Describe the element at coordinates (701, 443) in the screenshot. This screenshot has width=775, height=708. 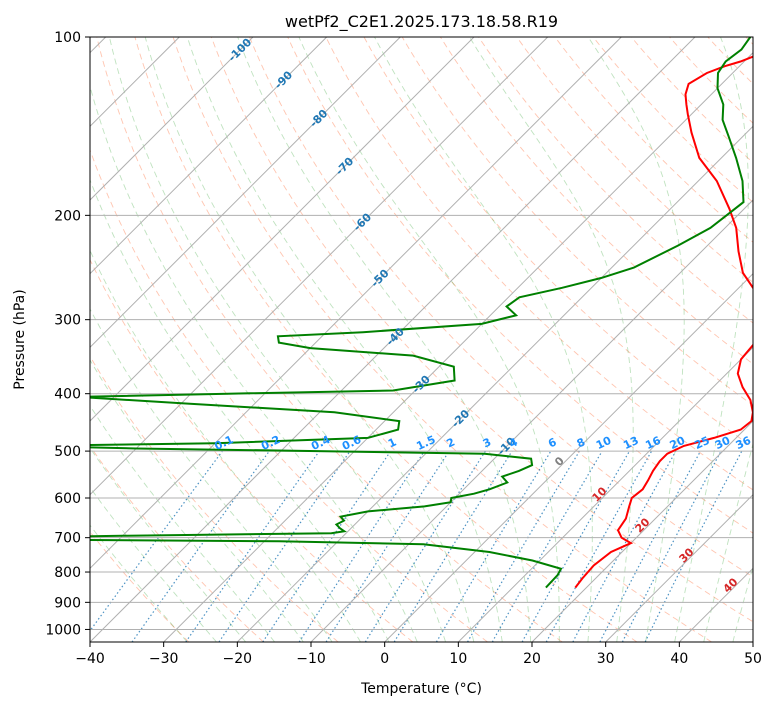
I see `mixing-ratio-label: 25` at that location.